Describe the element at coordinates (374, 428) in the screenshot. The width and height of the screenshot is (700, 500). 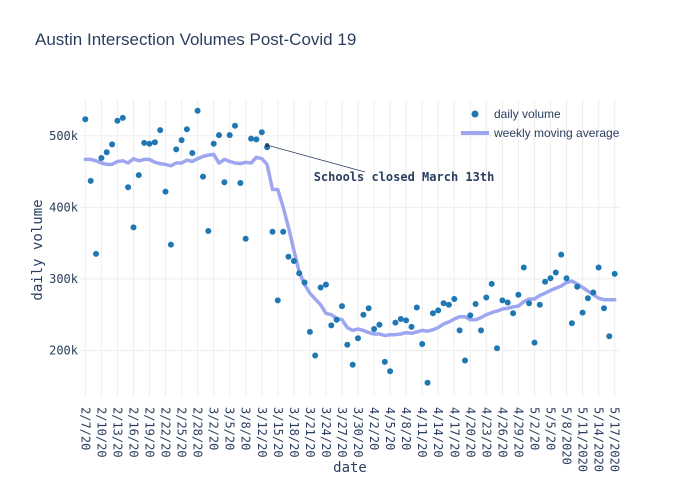
I see `x-tick-label: 4/2/20` at that location.